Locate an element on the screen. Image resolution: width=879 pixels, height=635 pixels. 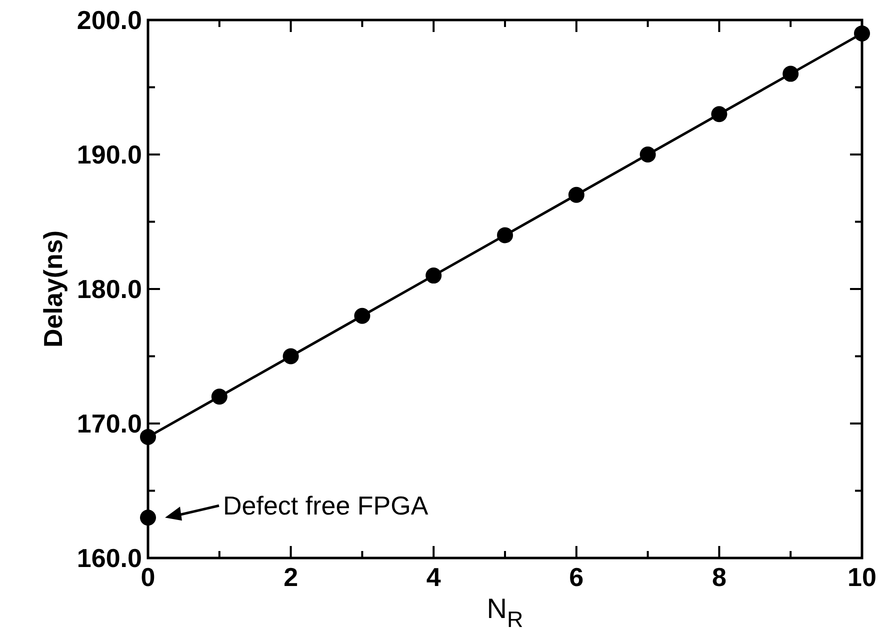
x-tick-label: 8 is located at coordinates (719, 577).